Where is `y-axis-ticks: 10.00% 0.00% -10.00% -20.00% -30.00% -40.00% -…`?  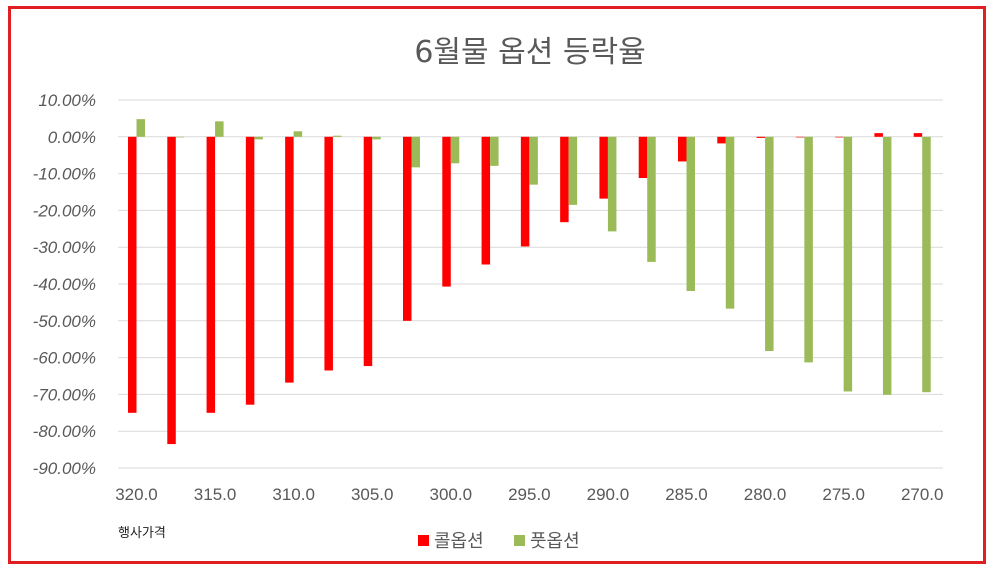
y-axis-ticks: 10.00% 0.00% -10.00% -20.00% -30.00% -40.00% -… is located at coordinates (64, 284).